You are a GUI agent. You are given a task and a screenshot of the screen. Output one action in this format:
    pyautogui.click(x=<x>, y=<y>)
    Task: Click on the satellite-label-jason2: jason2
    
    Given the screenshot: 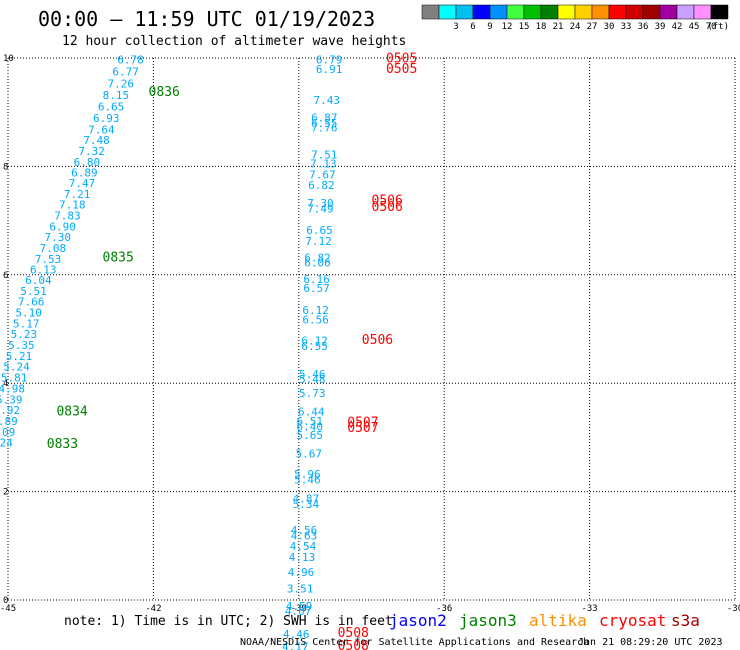 What is the action you would take?
    pyautogui.click(x=418, y=620)
    